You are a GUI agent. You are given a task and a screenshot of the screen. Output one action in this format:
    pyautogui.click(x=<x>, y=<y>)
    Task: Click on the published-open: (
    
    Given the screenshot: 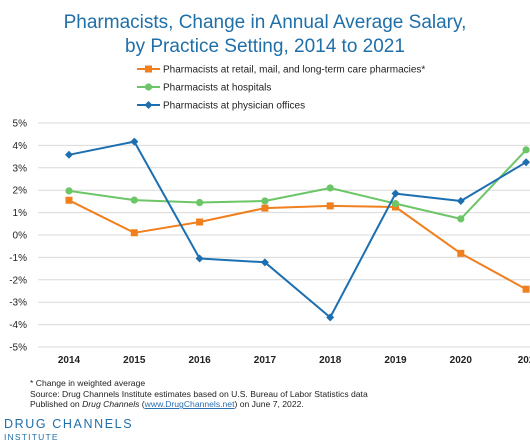 What is the action you would take?
    pyautogui.click(x=142, y=404)
    